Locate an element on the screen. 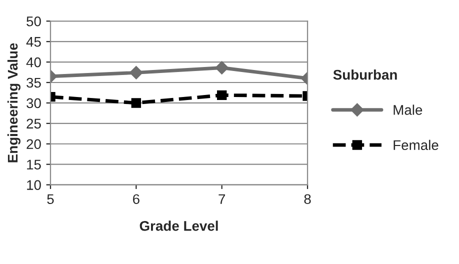 This screenshot has width=459, height=264. x-tick-label: 7 is located at coordinates (222, 199).